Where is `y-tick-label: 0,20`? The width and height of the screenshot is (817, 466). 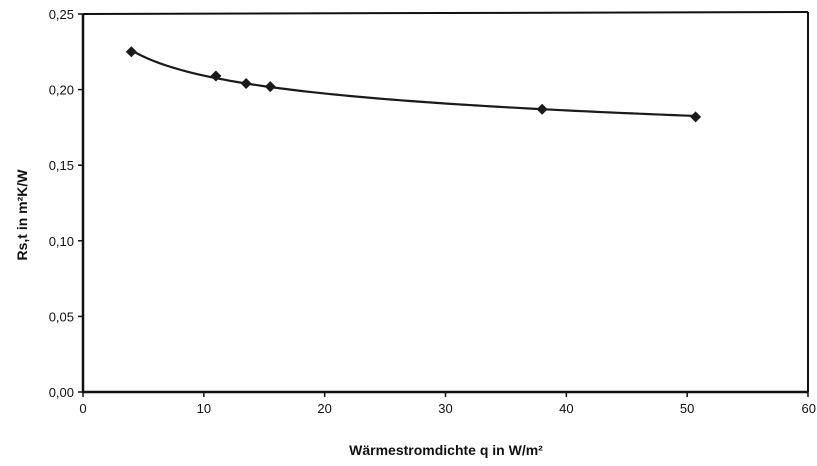 y-tick-label: 0,20 is located at coordinates (61, 90).